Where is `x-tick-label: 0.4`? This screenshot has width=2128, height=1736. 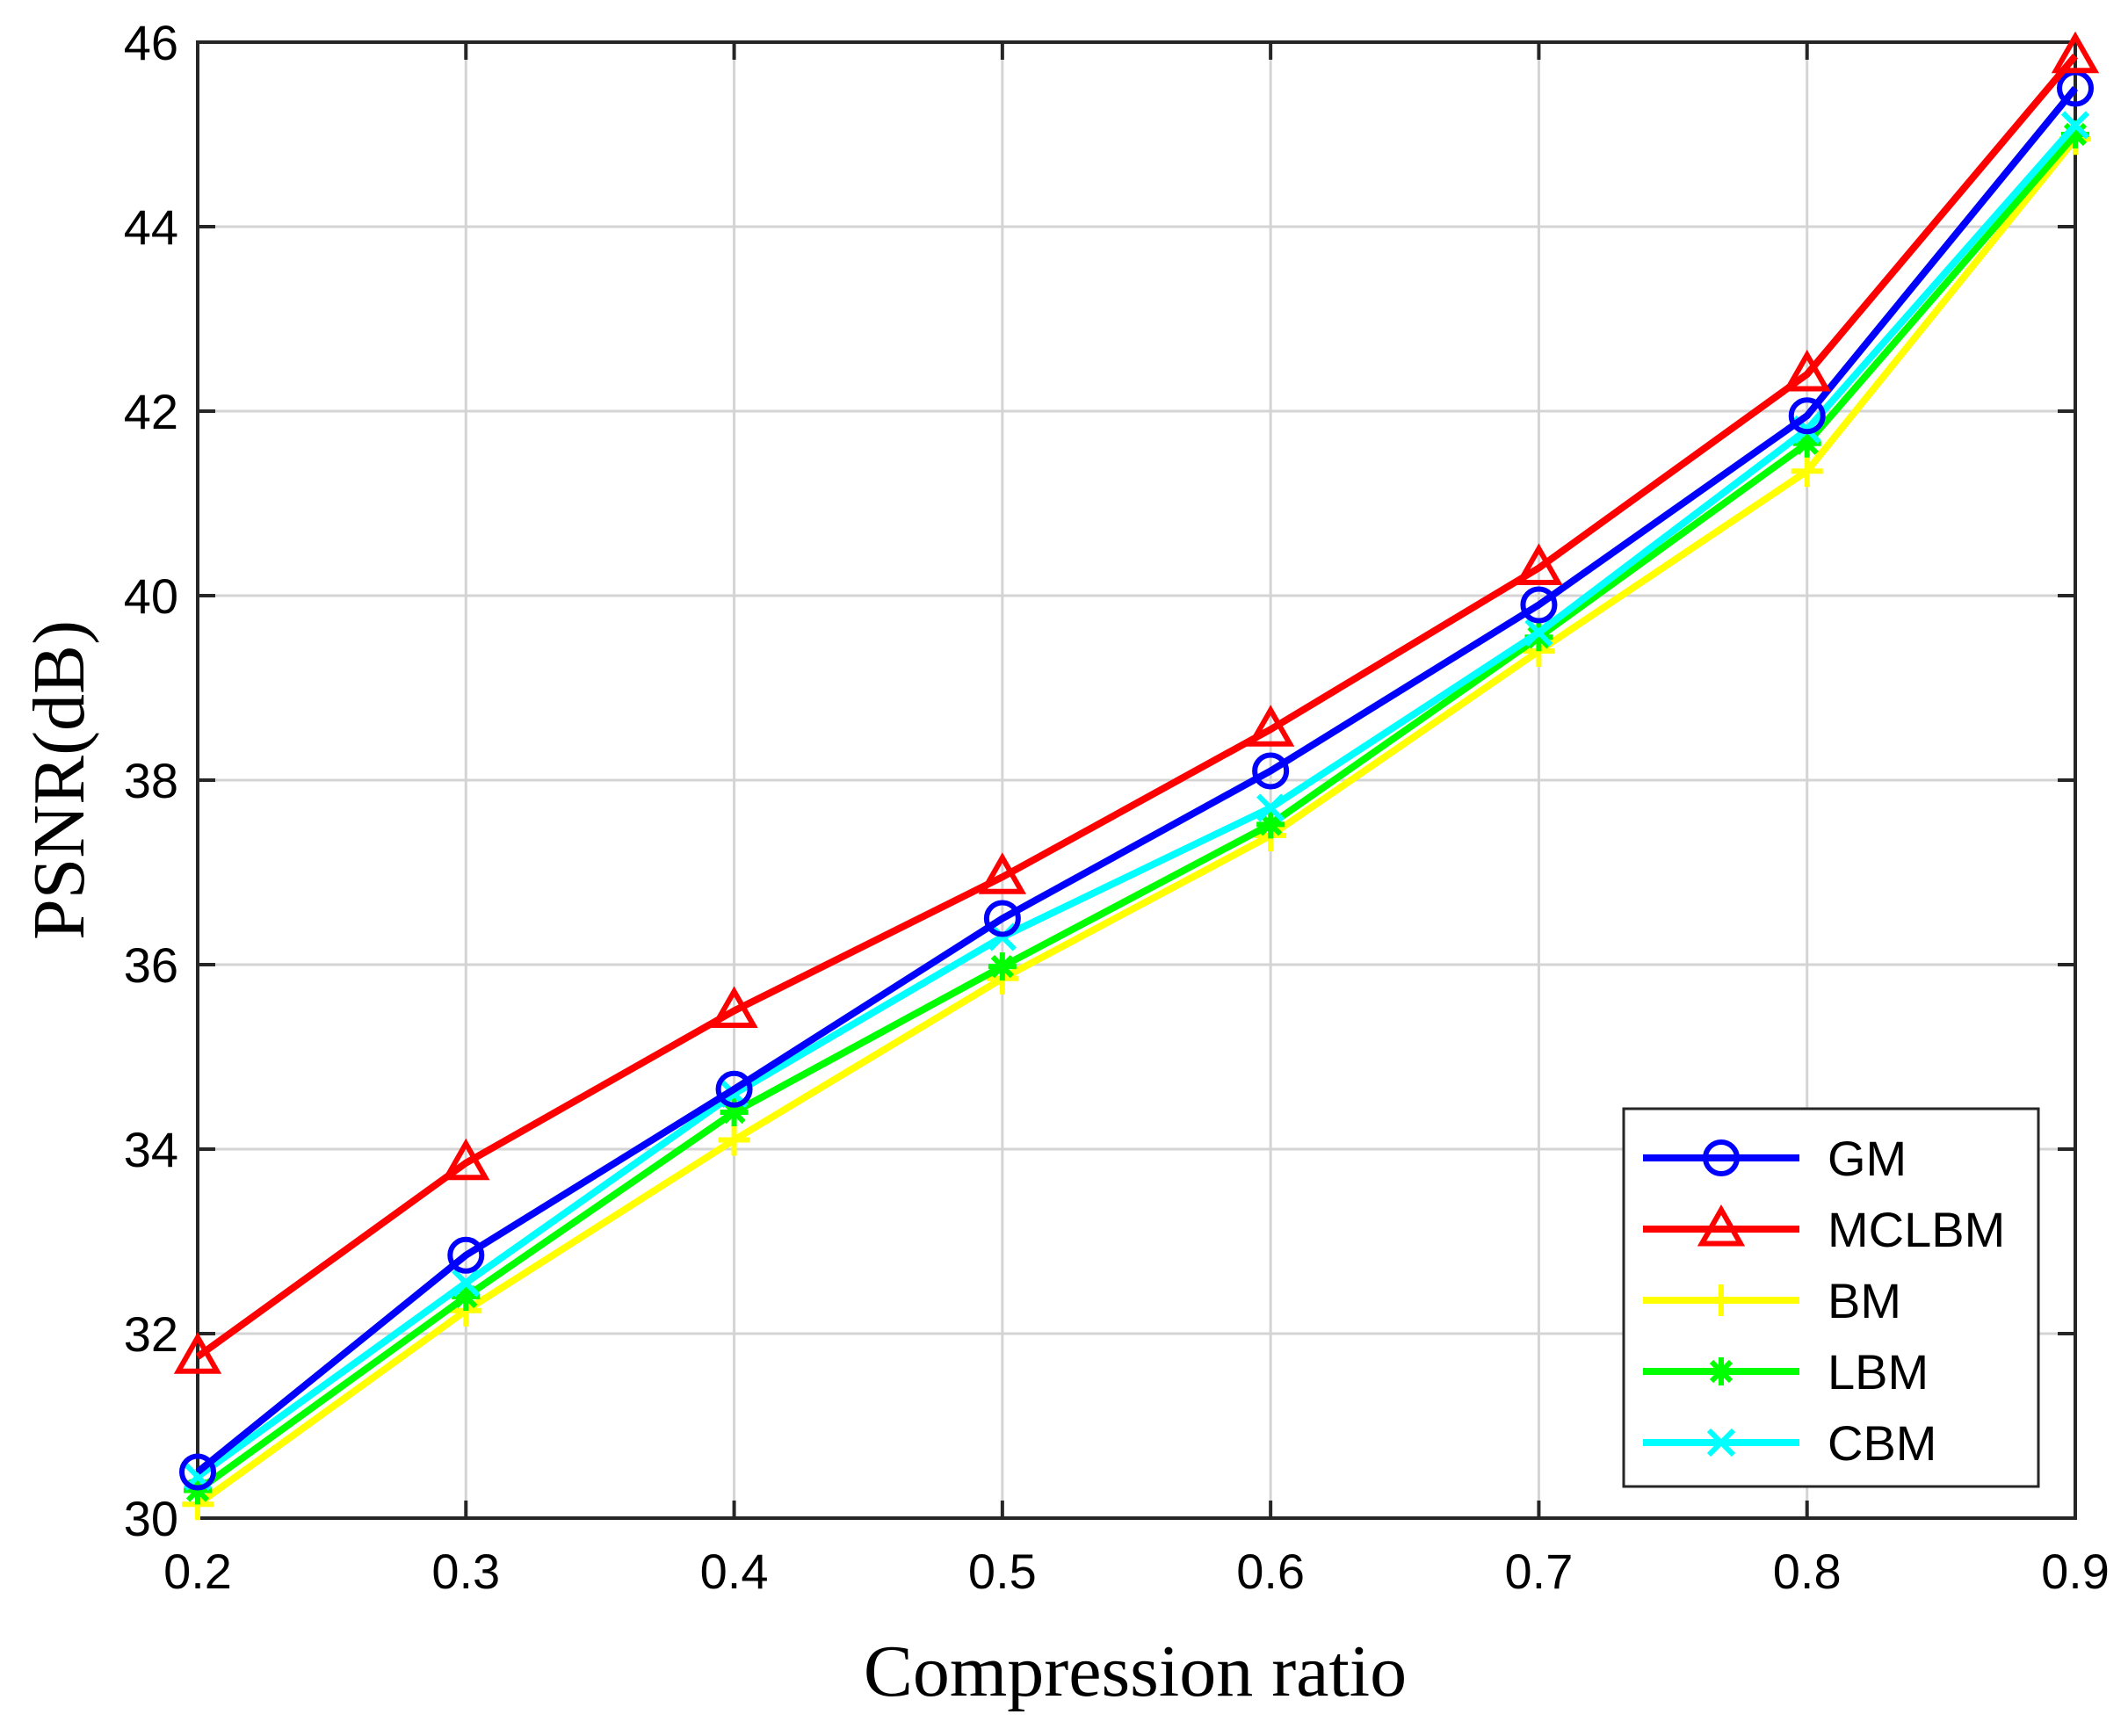
x-tick-label: 0.4 is located at coordinates (734, 1571).